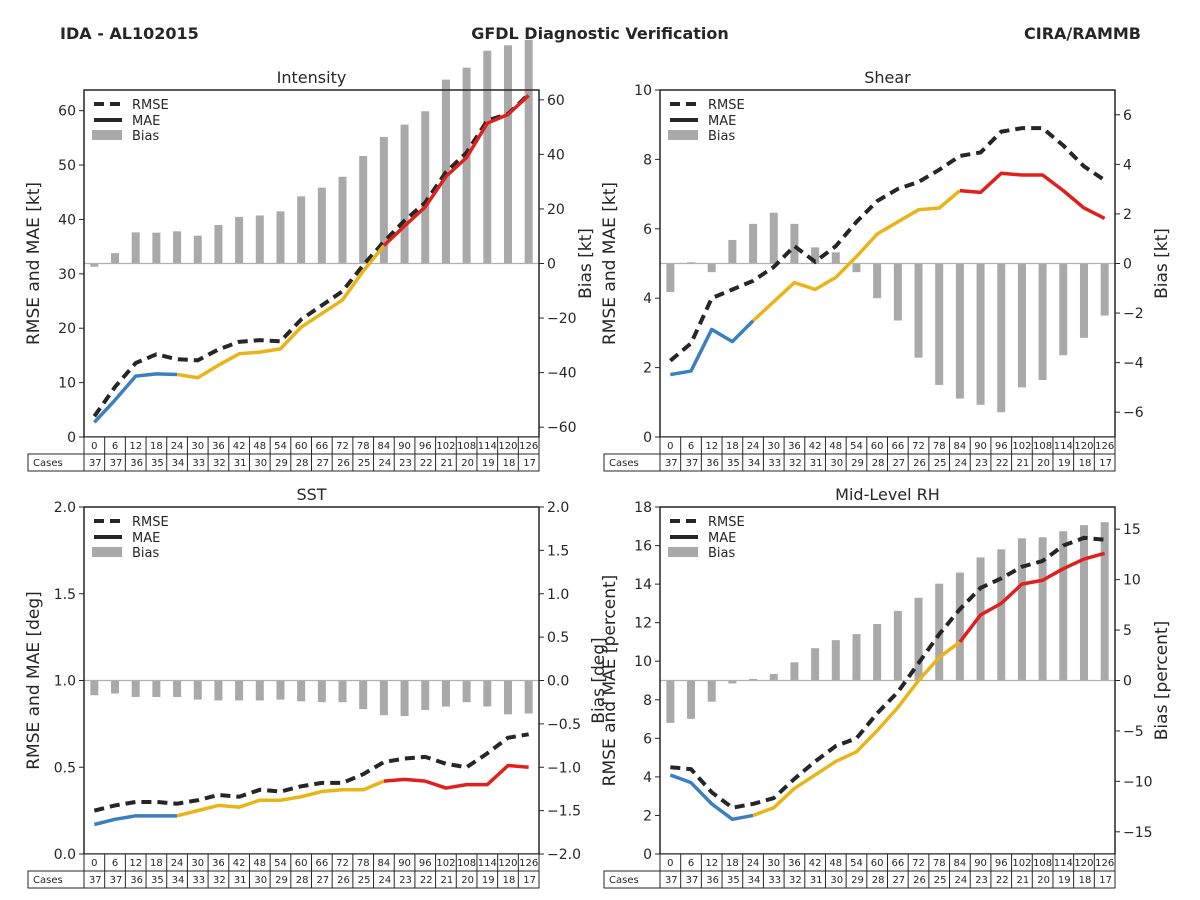 This screenshot has height=900, width=1200. What do you see at coordinates (980, 446) in the screenshot?
I see `lead-time-cell: 90` at bounding box center [980, 446].